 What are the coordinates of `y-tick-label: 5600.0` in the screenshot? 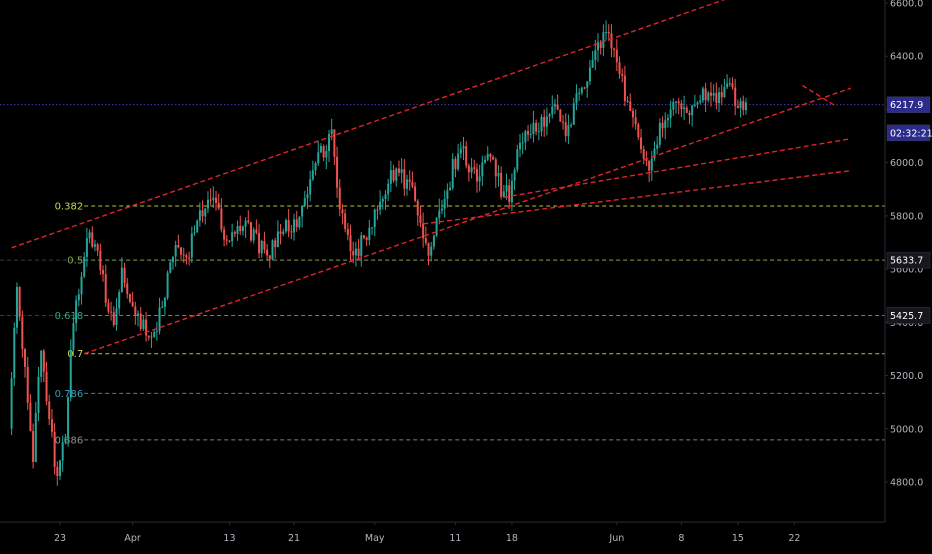 It's located at (906, 270).